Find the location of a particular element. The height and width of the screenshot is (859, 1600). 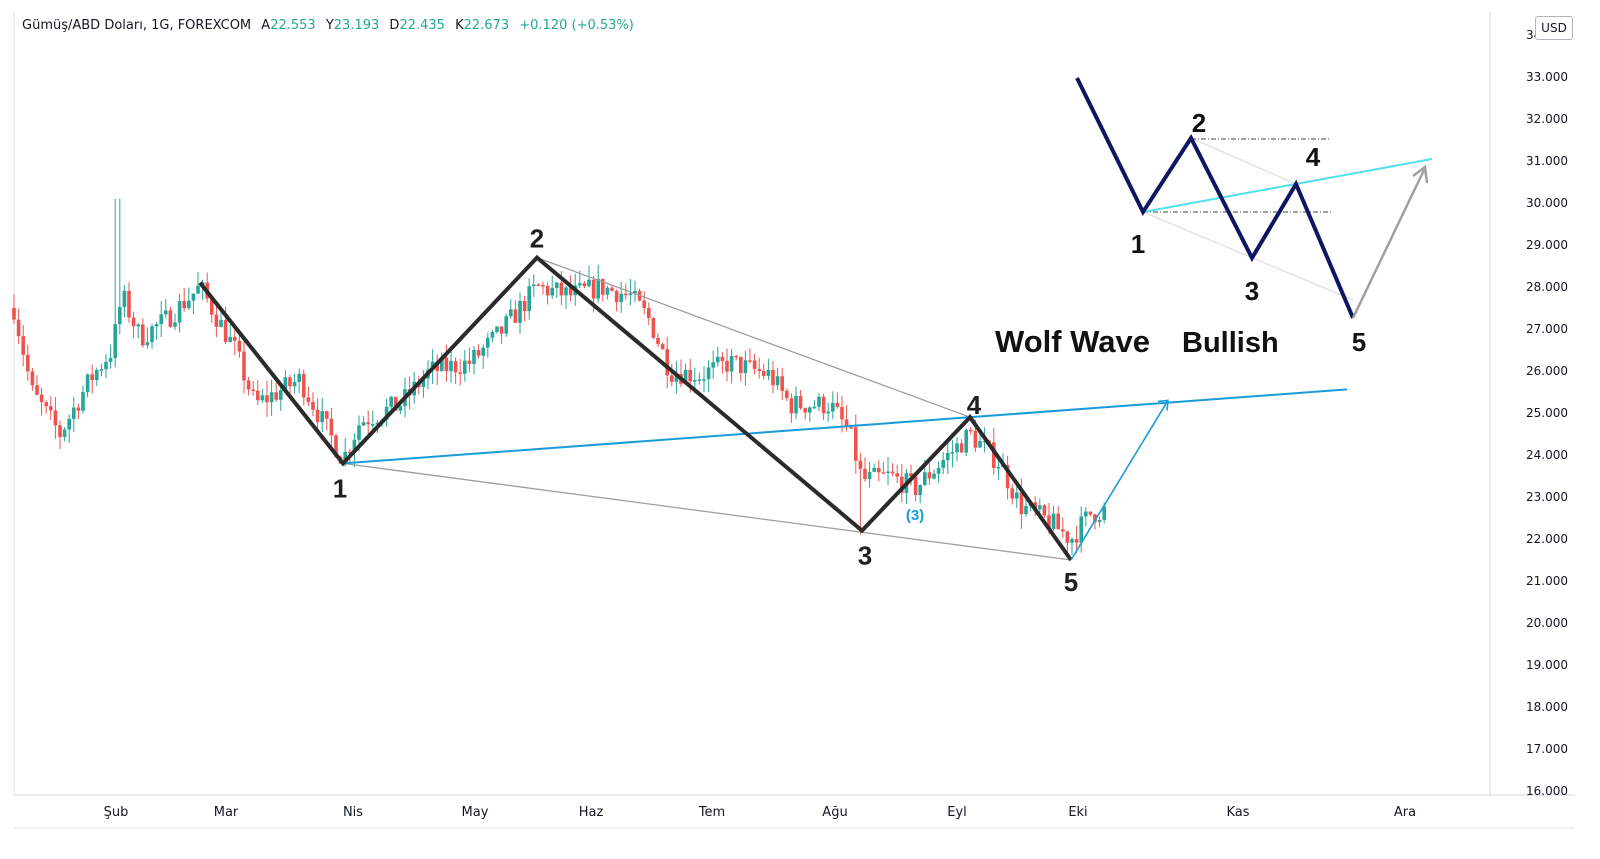

inset-wave-line is located at coordinates (1215, 198).